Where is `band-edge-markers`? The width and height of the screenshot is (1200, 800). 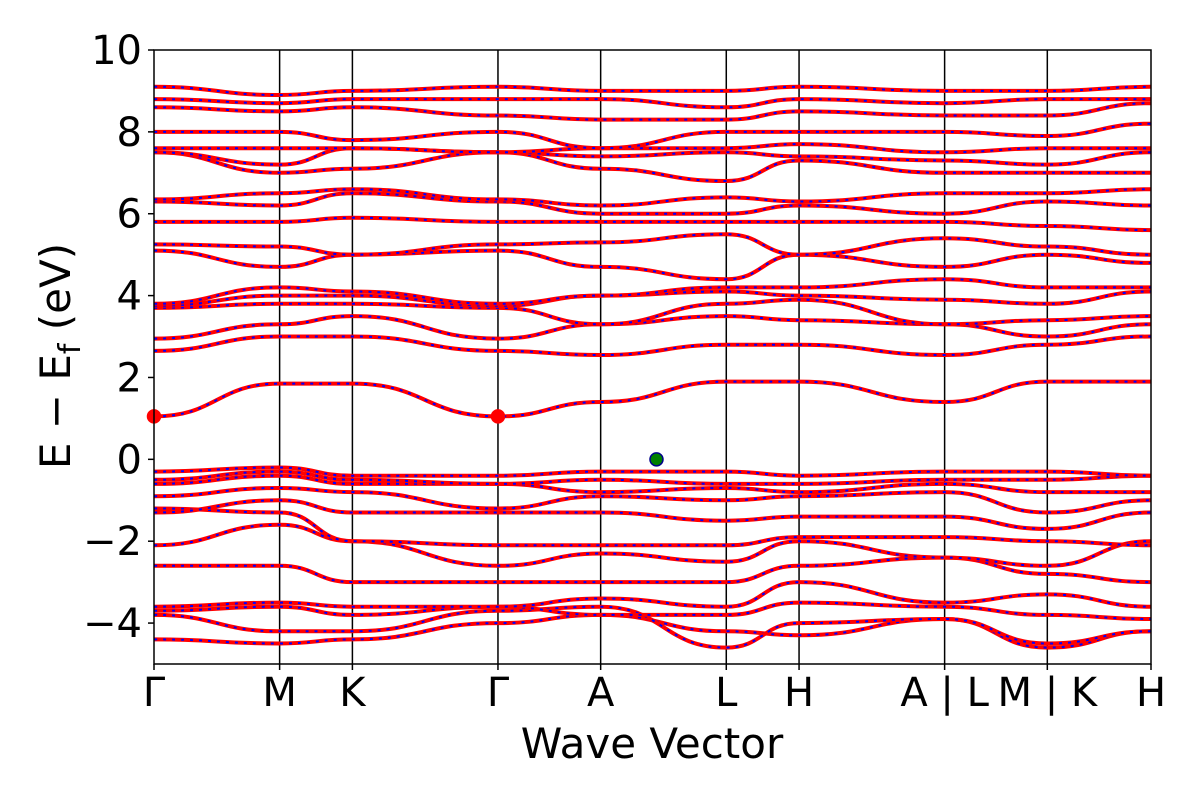 band-edge-markers is located at coordinates (405, 438).